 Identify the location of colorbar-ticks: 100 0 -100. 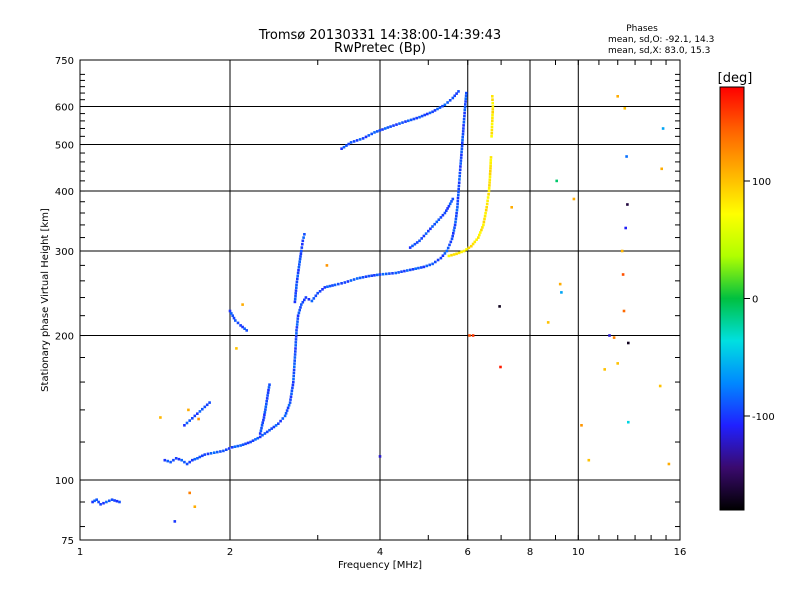
(759, 300).